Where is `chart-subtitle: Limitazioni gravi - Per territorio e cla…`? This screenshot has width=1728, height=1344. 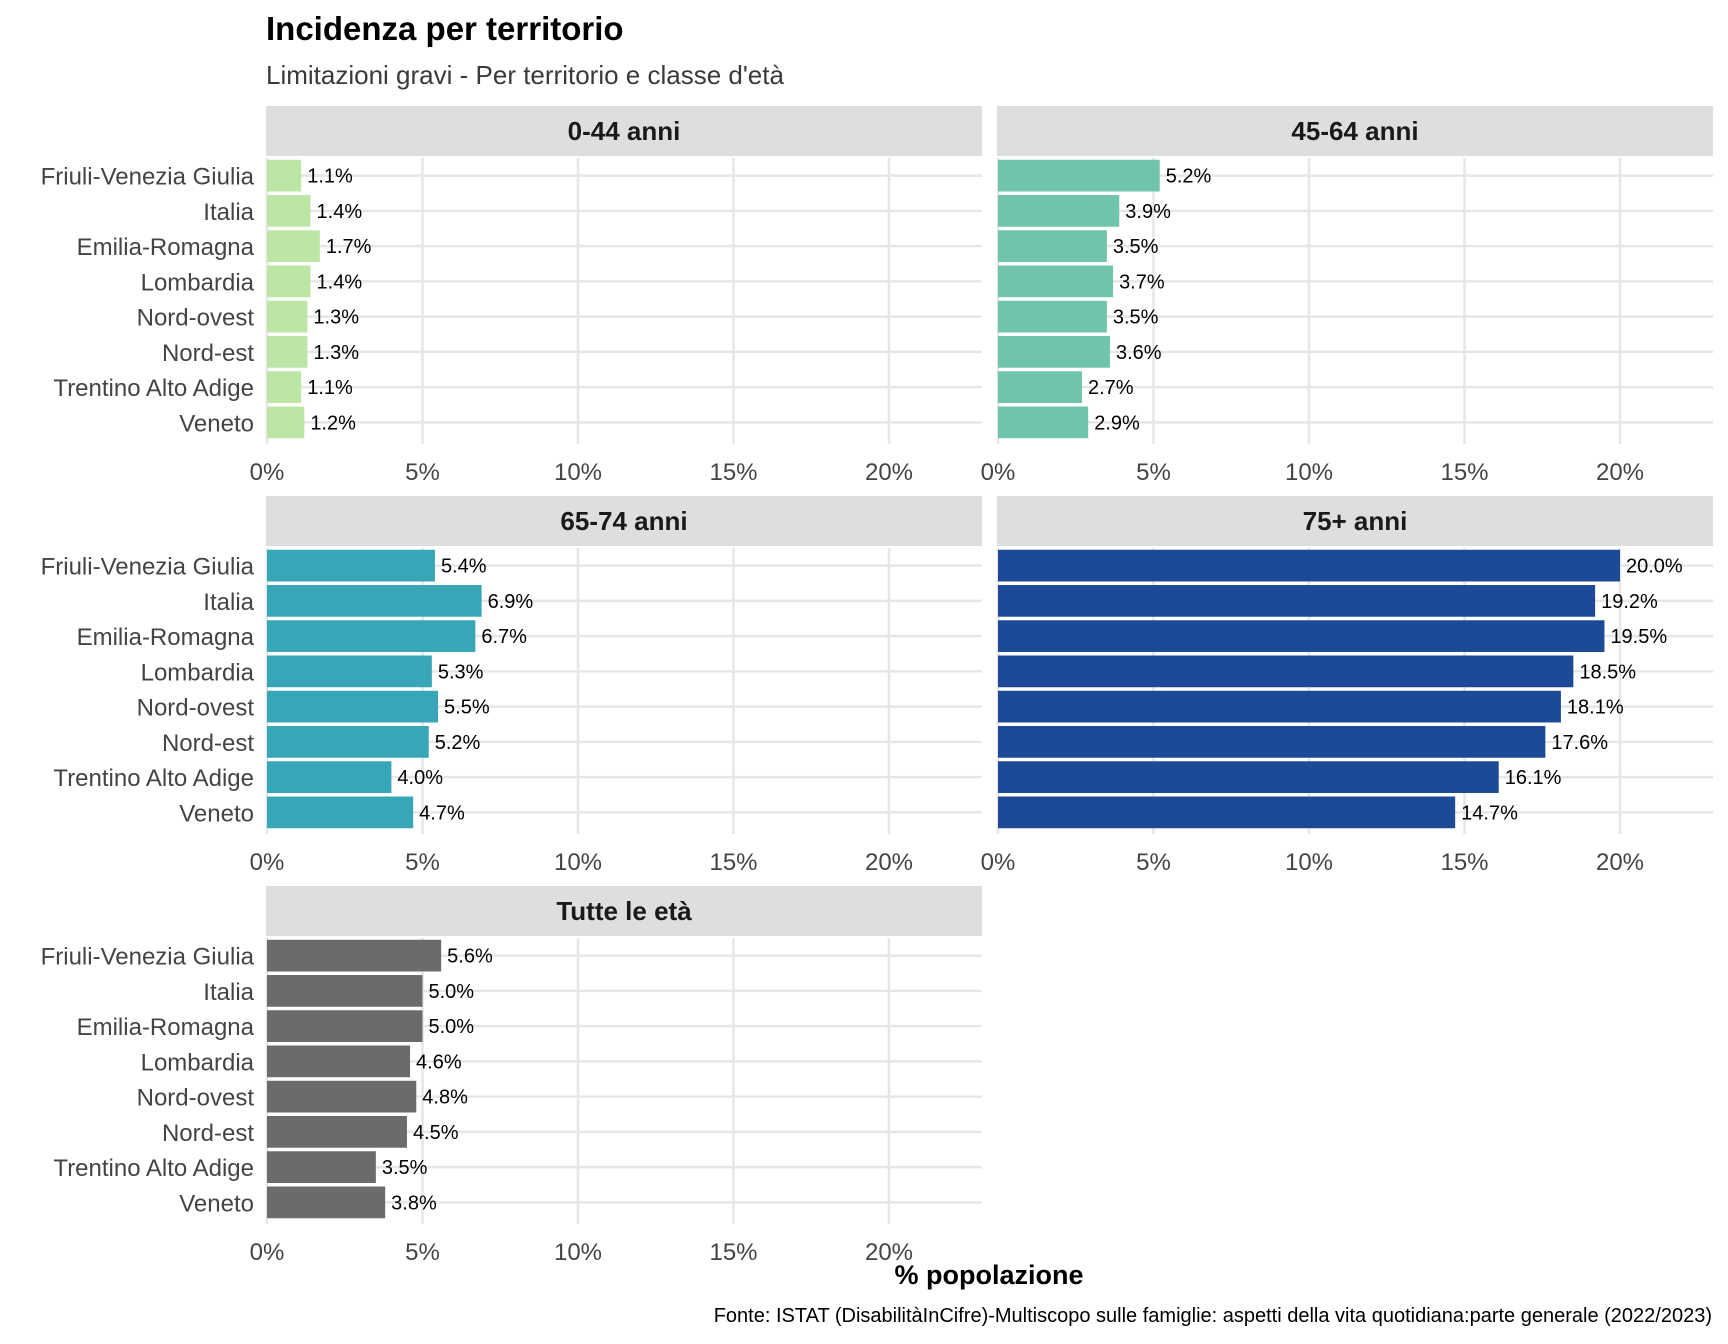 chart-subtitle: Limitazioni gravi - Per territorio e cla… is located at coordinates (525, 75).